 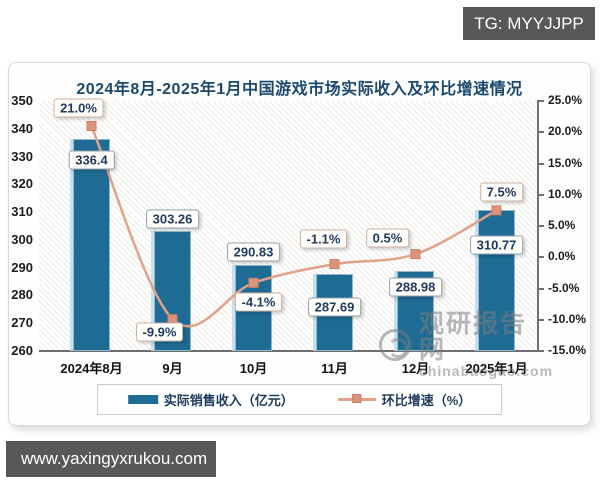 I want to click on right-axis-tick-label: 25.0%, so click(x=565, y=100).